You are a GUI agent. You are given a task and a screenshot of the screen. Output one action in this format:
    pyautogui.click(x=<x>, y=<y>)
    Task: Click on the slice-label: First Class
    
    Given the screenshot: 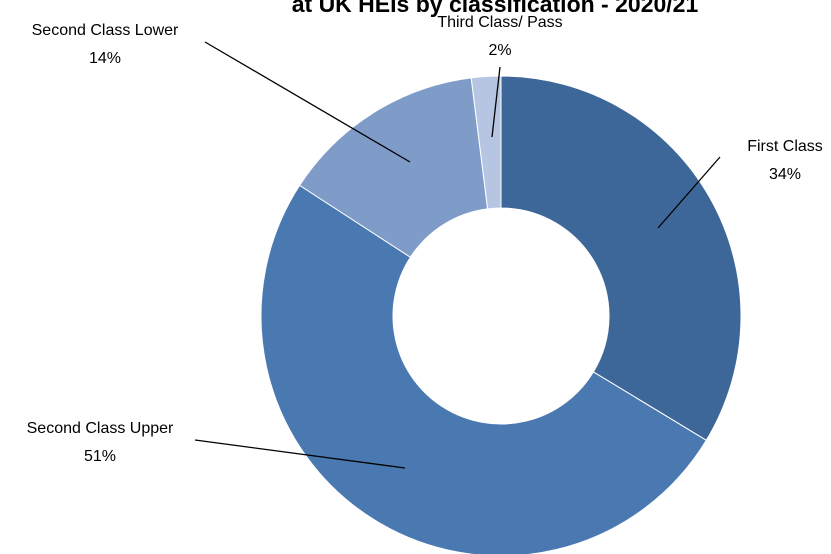 What is the action you would take?
    pyautogui.click(x=785, y=146)
    